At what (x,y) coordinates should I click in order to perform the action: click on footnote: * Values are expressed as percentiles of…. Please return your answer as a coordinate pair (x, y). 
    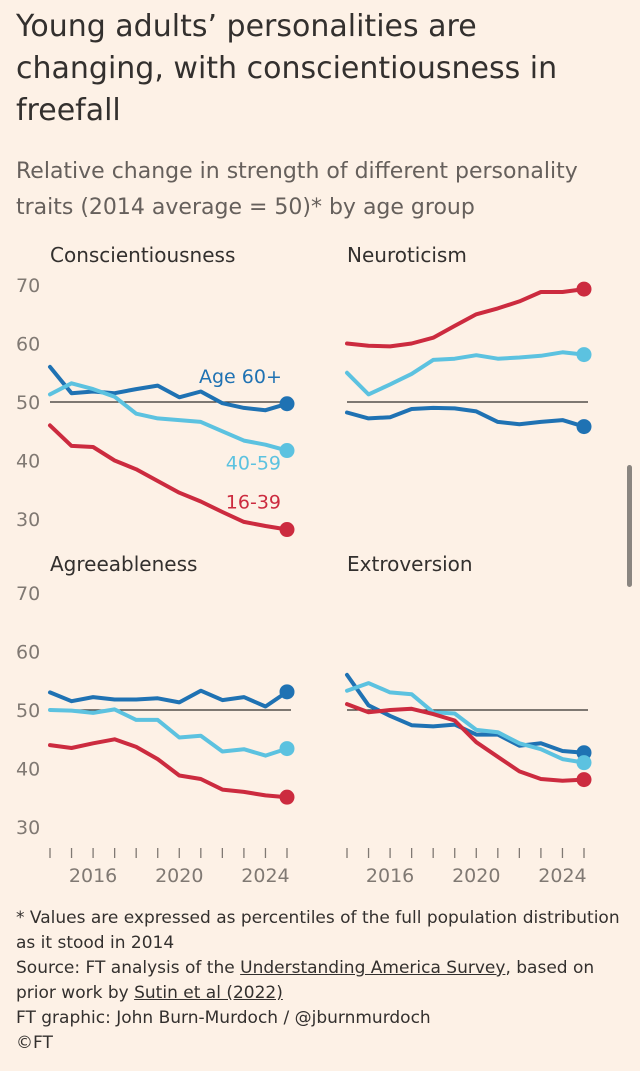
    Looking at the image, I should click on (318, 930).